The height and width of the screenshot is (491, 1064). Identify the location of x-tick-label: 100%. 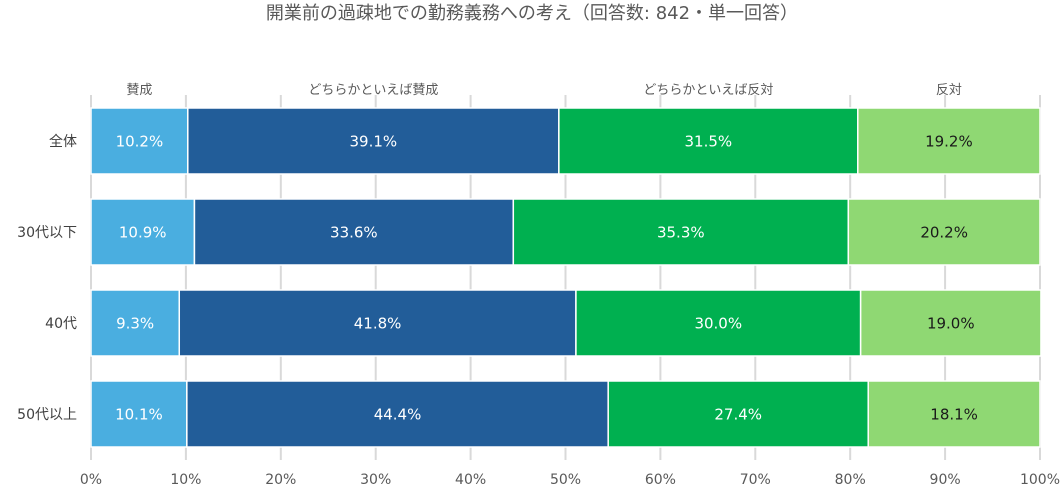
(1040, 480).